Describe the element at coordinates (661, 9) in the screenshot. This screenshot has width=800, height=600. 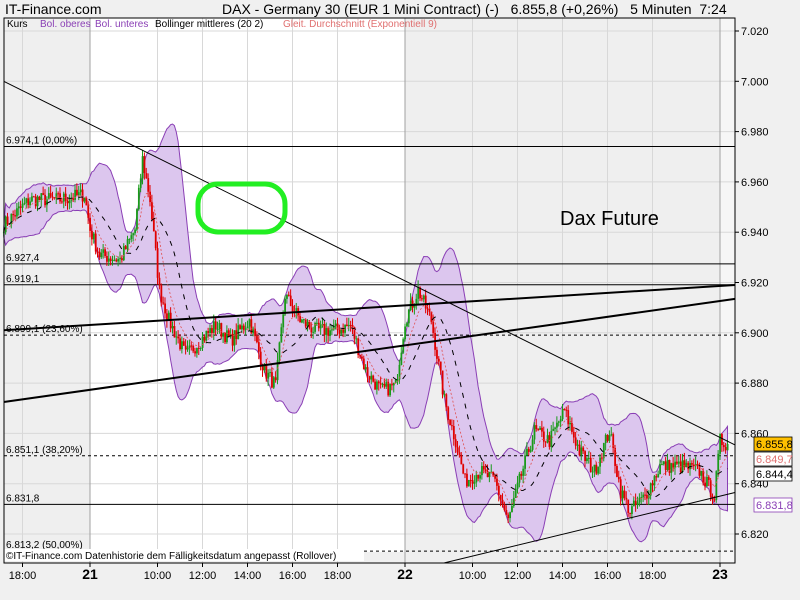
I see `interval: 5 Minuten` at that location.